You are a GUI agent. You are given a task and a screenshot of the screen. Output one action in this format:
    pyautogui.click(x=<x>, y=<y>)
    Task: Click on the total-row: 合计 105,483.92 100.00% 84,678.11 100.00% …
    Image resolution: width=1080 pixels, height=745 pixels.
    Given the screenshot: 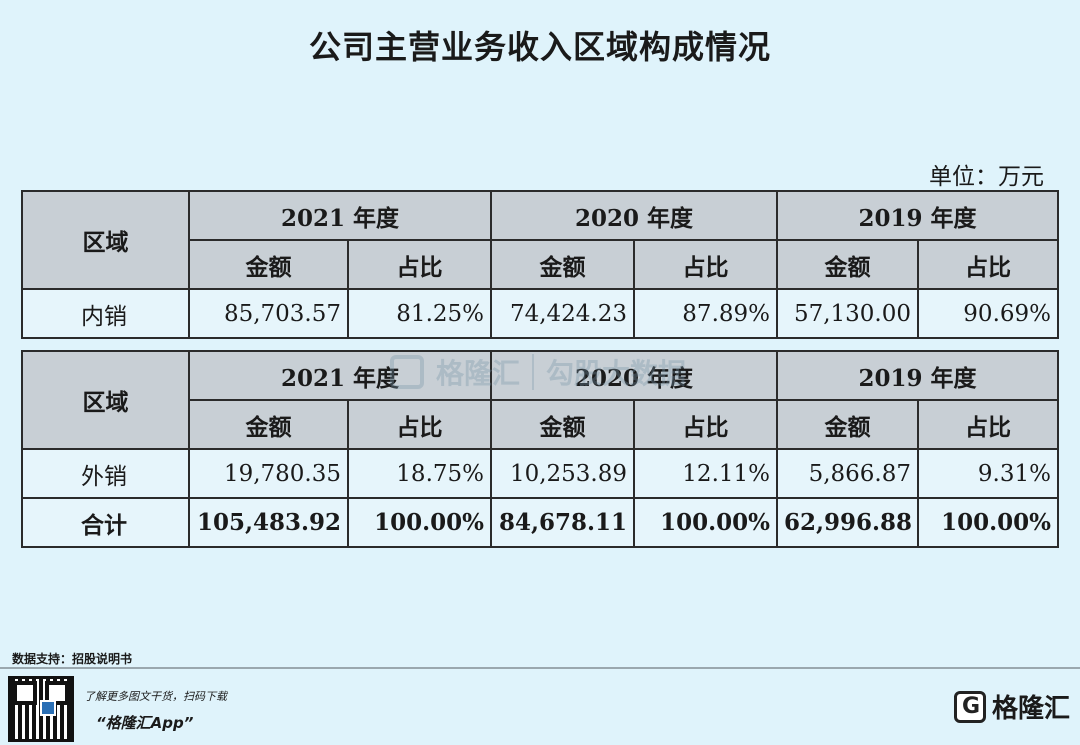 What is the action you would take?
    pyautogui.click(x=540, y=522)
    